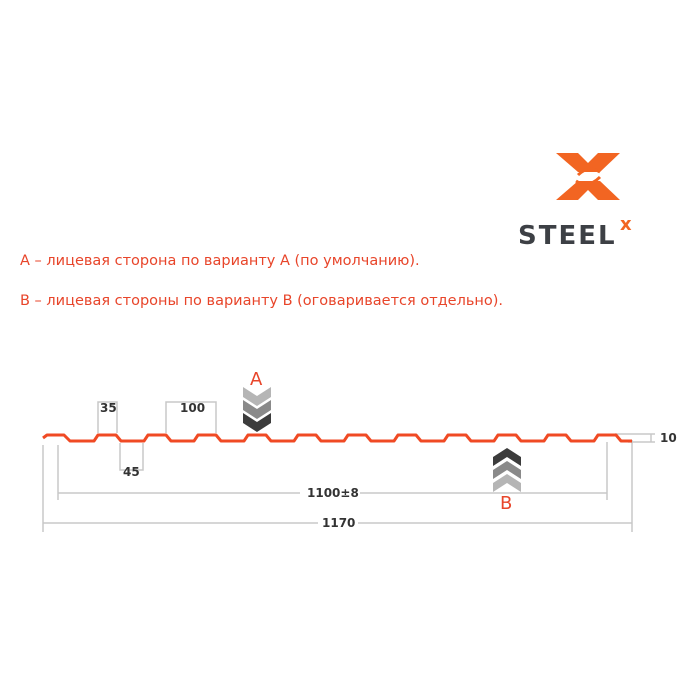  What do you see at coordinates (626, 224) in the screenshot?
I see `logo-superscript: x` at bounding box center [626, 224].